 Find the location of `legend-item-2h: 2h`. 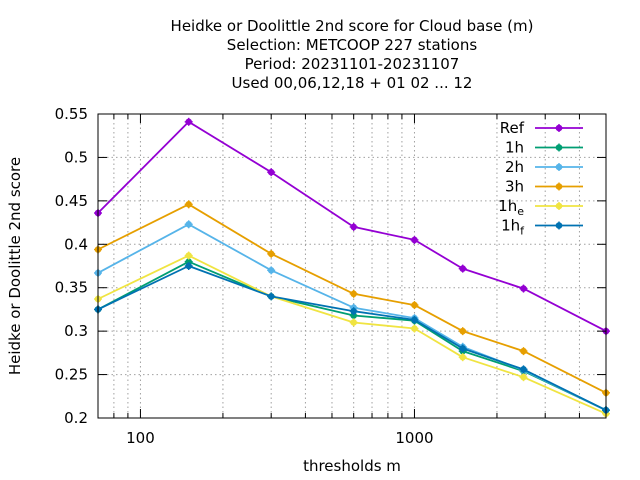

legend-item-2h: 2h is located at coordinates (544, 167).